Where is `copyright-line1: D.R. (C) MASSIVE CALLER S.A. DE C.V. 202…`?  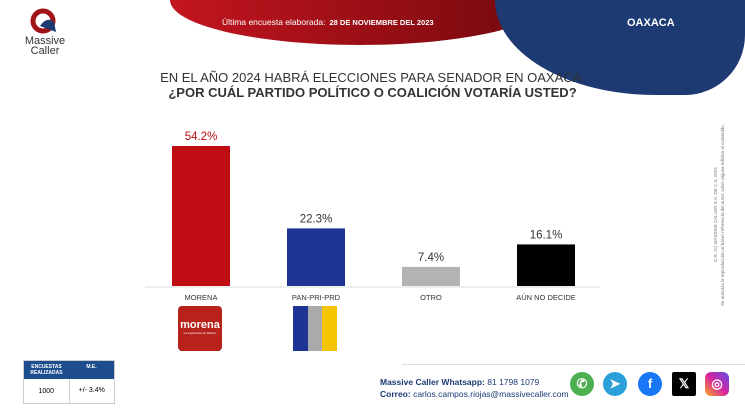 copyright-line1: D.R. (C) MASSIVE CALLER S.A. DE C.V. 202… is located at coordinates (715, 215).